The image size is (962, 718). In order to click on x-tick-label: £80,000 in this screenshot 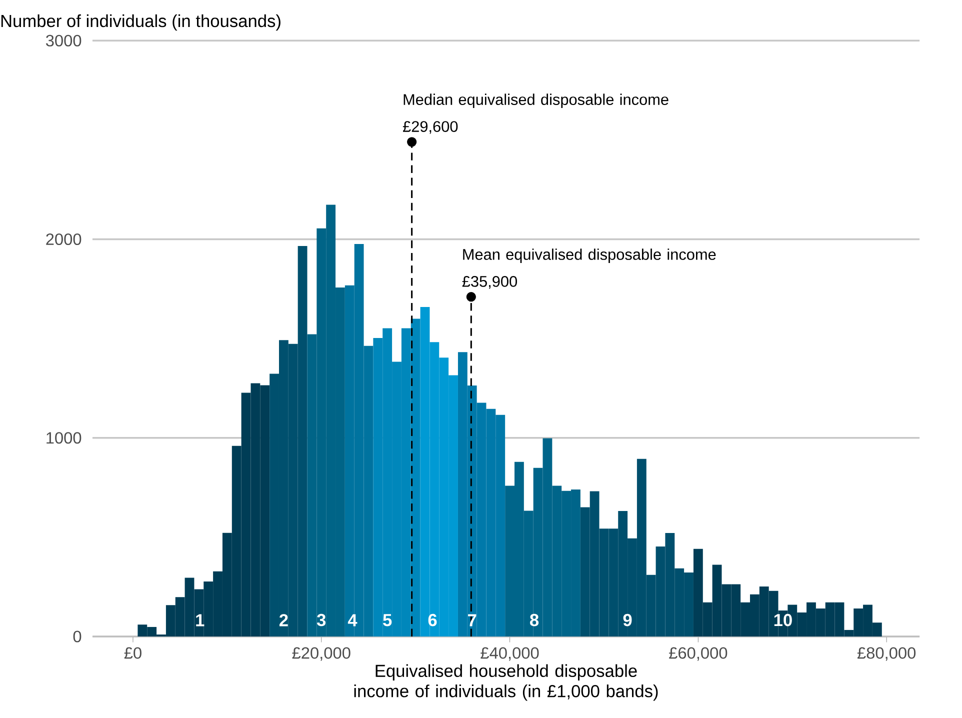, I will do `click(886, 654)`.